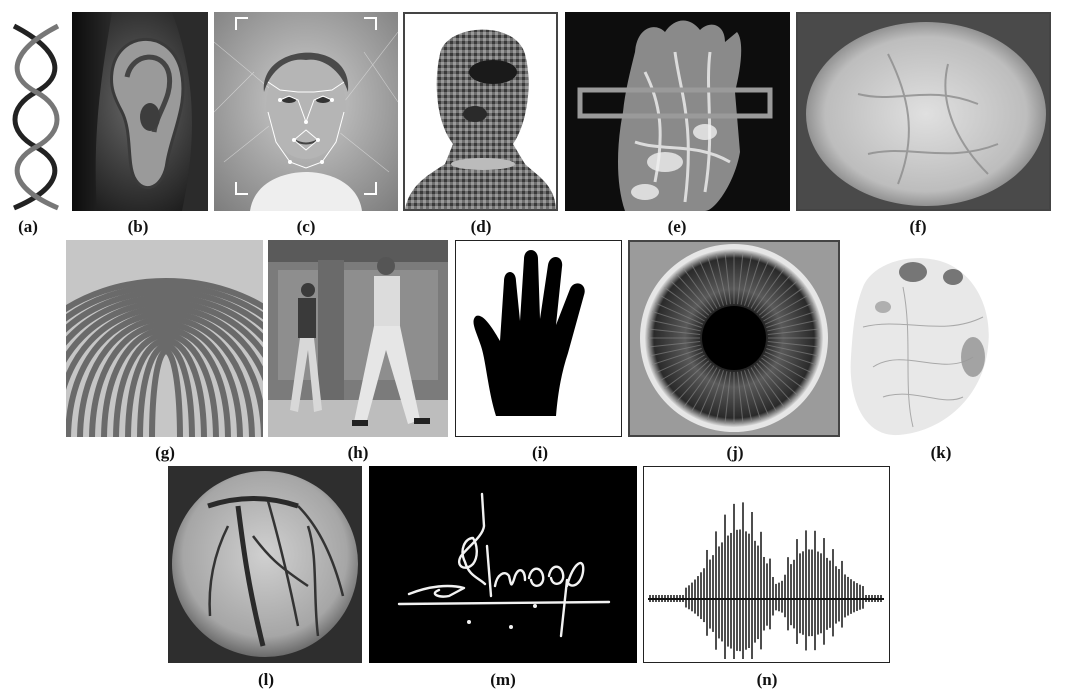 The height and width of the screenshot is (700, 1068). I want to click on caption-e: (e), so click(677, 226).